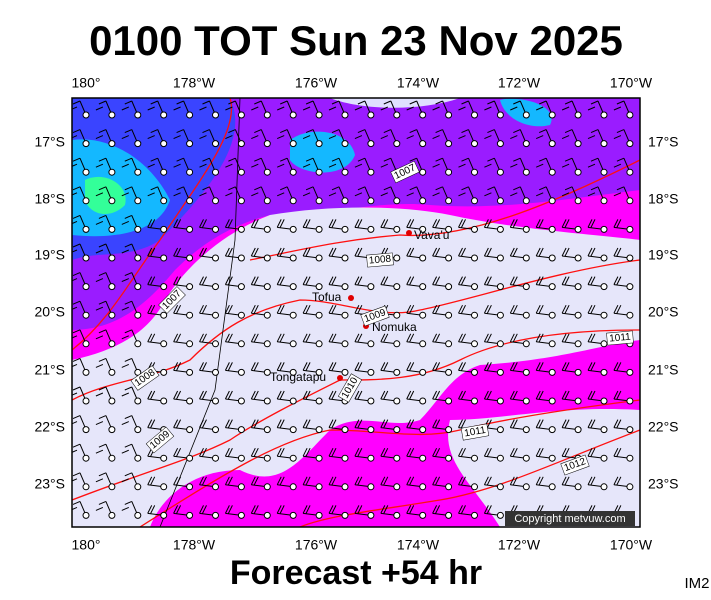  Describe the element at coordinates (49, 255) in the screenshot. I see `latitude-label: 19°S` at that location.